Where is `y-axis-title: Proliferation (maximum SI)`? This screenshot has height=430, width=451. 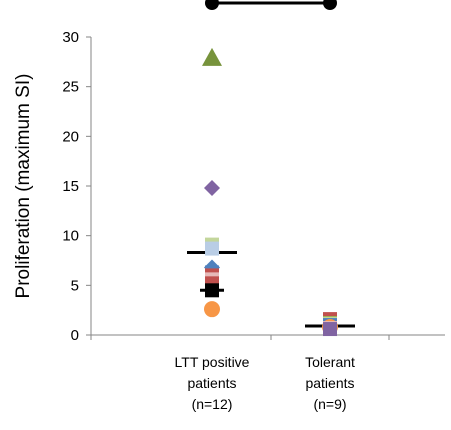
y-axis-title: Proliferation (maximum SI) is located at coordinates (23, 186).